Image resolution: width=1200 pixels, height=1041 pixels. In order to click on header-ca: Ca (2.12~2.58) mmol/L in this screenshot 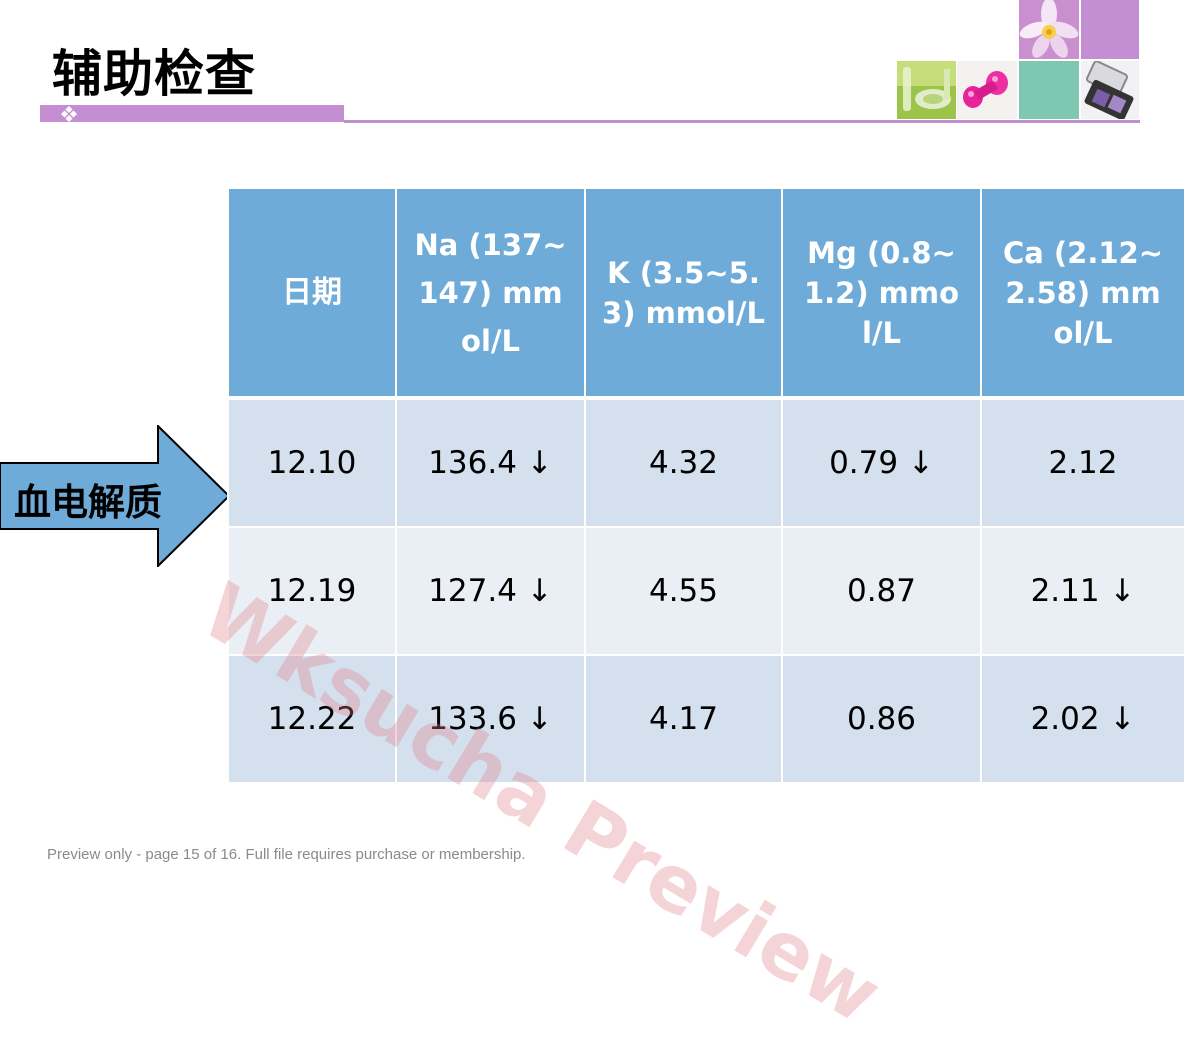, I will do `click(1083, 293)`.